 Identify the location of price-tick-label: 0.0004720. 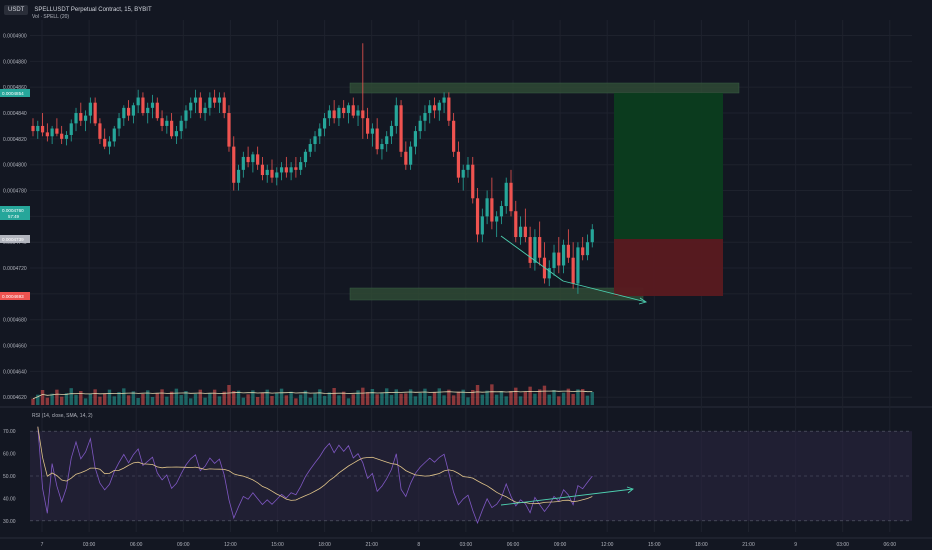
(15, 269).